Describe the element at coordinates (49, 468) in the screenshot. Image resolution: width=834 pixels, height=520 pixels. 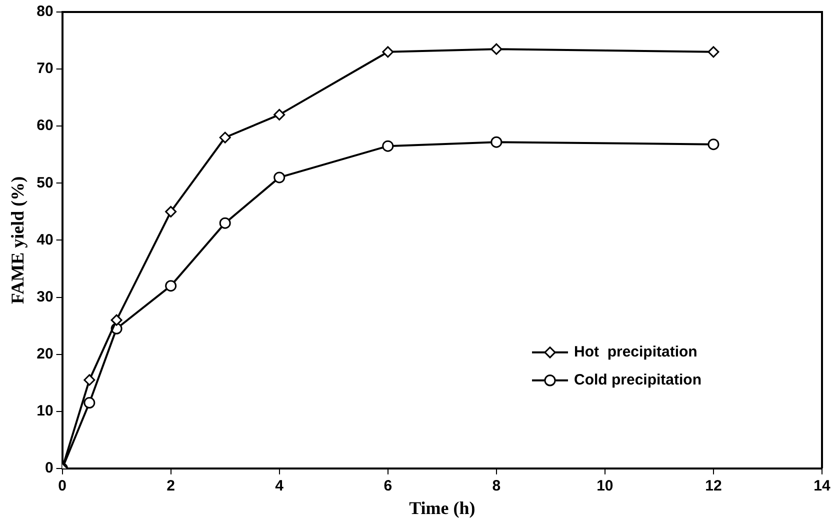
I see `y-tick-label: 0` at that location.